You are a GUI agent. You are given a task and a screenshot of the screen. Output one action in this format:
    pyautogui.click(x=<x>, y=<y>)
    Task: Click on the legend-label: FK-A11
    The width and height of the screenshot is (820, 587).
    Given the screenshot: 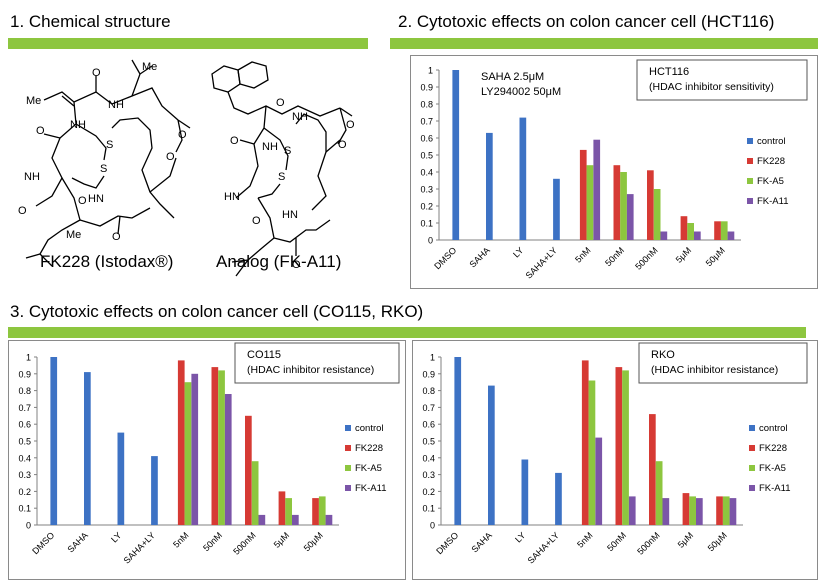 What is the action you would take?
    pyautogui.click(x=773, y=201)
    